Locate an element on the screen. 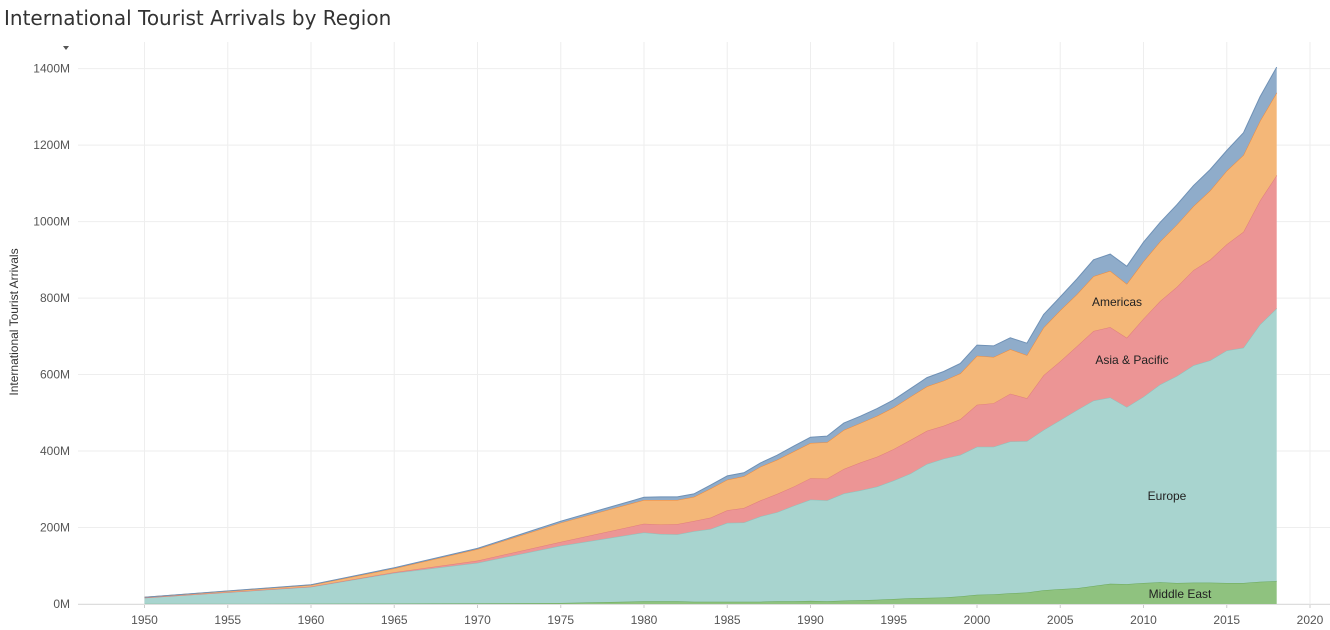  x-tick-label: 1950 is located at coordinates (144, 620).